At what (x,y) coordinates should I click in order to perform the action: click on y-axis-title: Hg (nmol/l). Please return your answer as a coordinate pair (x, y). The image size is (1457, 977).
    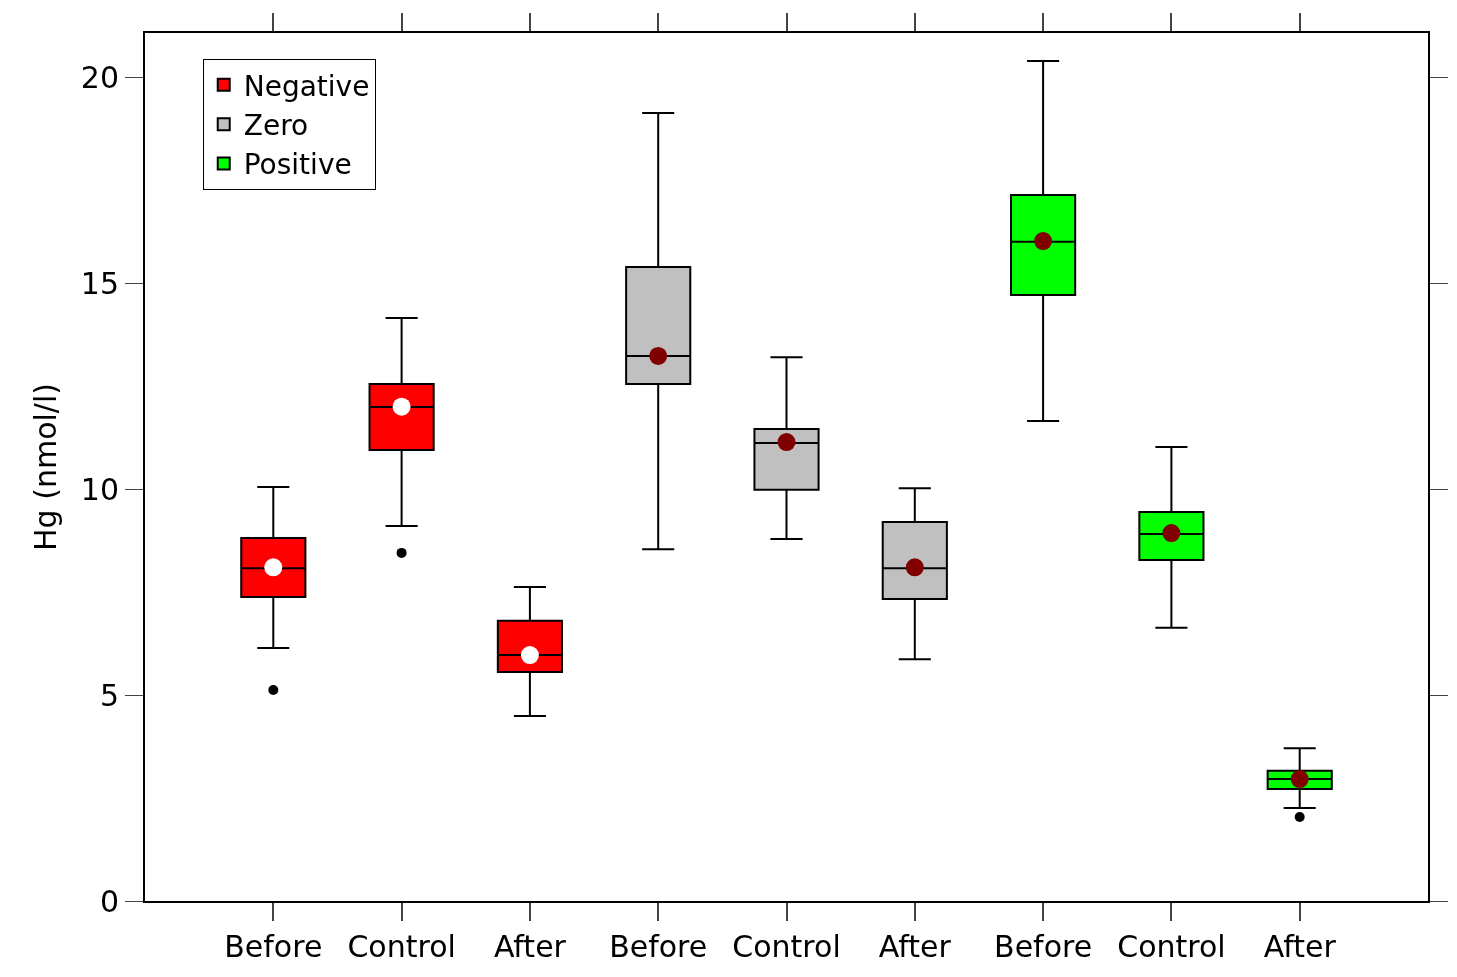
    Looking at the image, I should click on (46, 467).